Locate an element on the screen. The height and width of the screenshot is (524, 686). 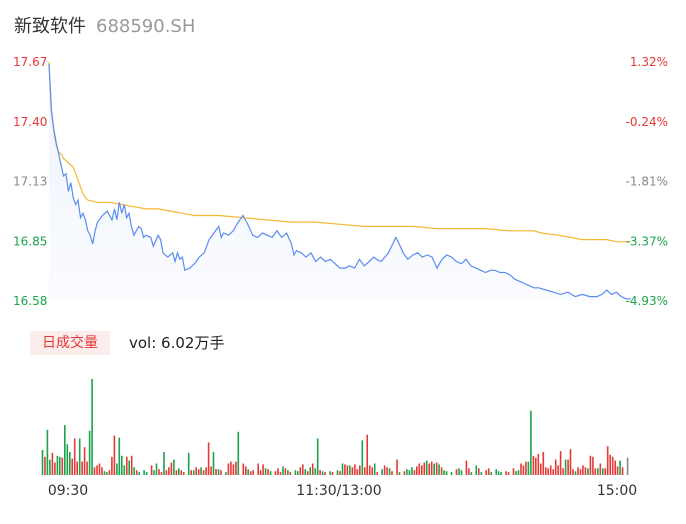
time-tick-label: 09:30 is located at coordinates (68, 491).